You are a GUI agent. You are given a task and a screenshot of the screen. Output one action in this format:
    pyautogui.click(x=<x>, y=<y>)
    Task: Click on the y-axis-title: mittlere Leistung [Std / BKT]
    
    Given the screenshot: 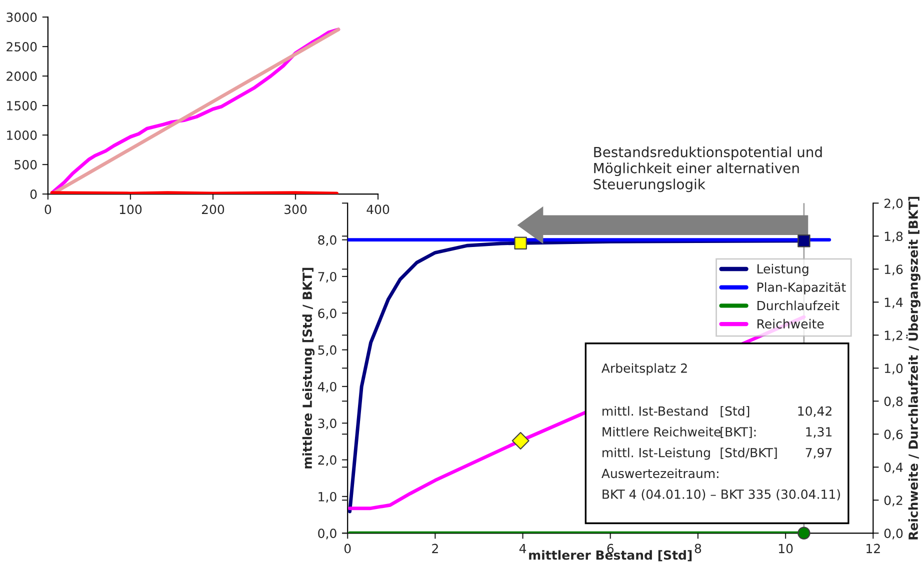 What is the action you would take?
    pyautogui.click(x=308, y=368)
    